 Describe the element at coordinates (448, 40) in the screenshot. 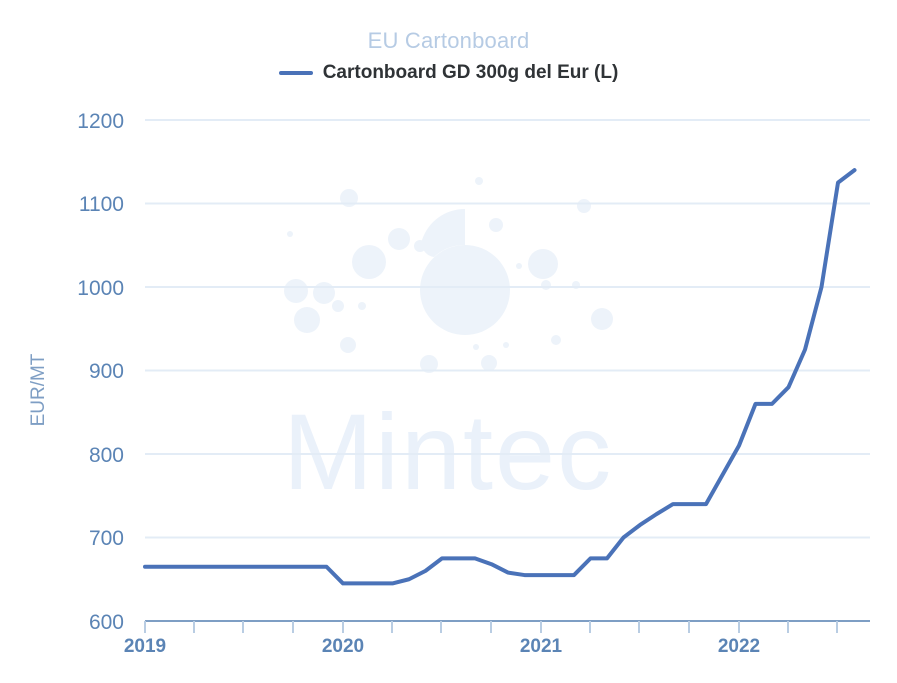

I see `chart-title: EU Cartonboard` at that location.